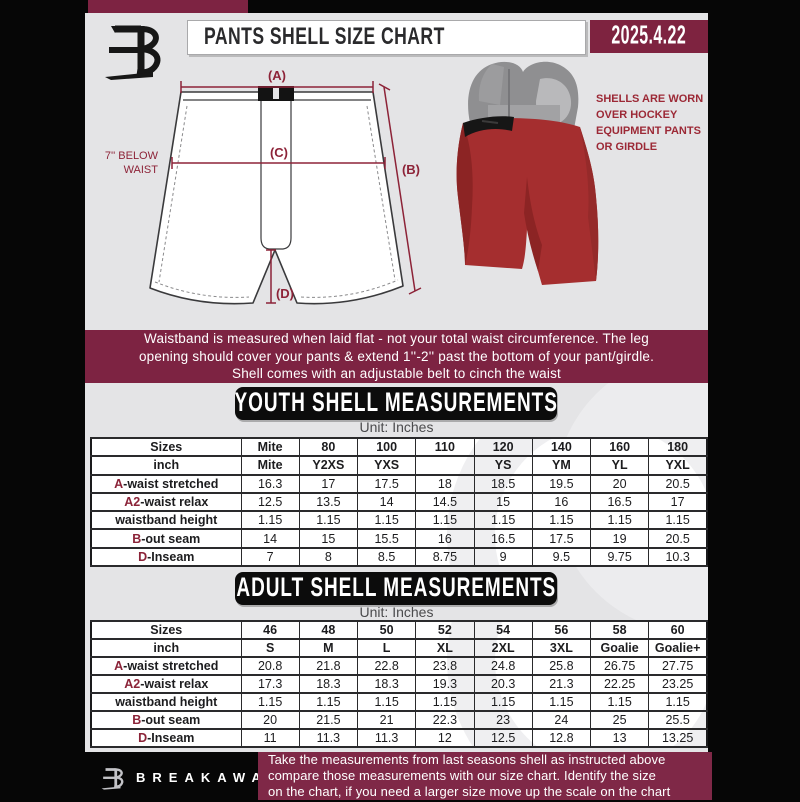 The width and height of the screenshot is (800, 802). Describe the element at coordinates (386, 502) in the screenshot. I see `size-cell: 14` at that location.